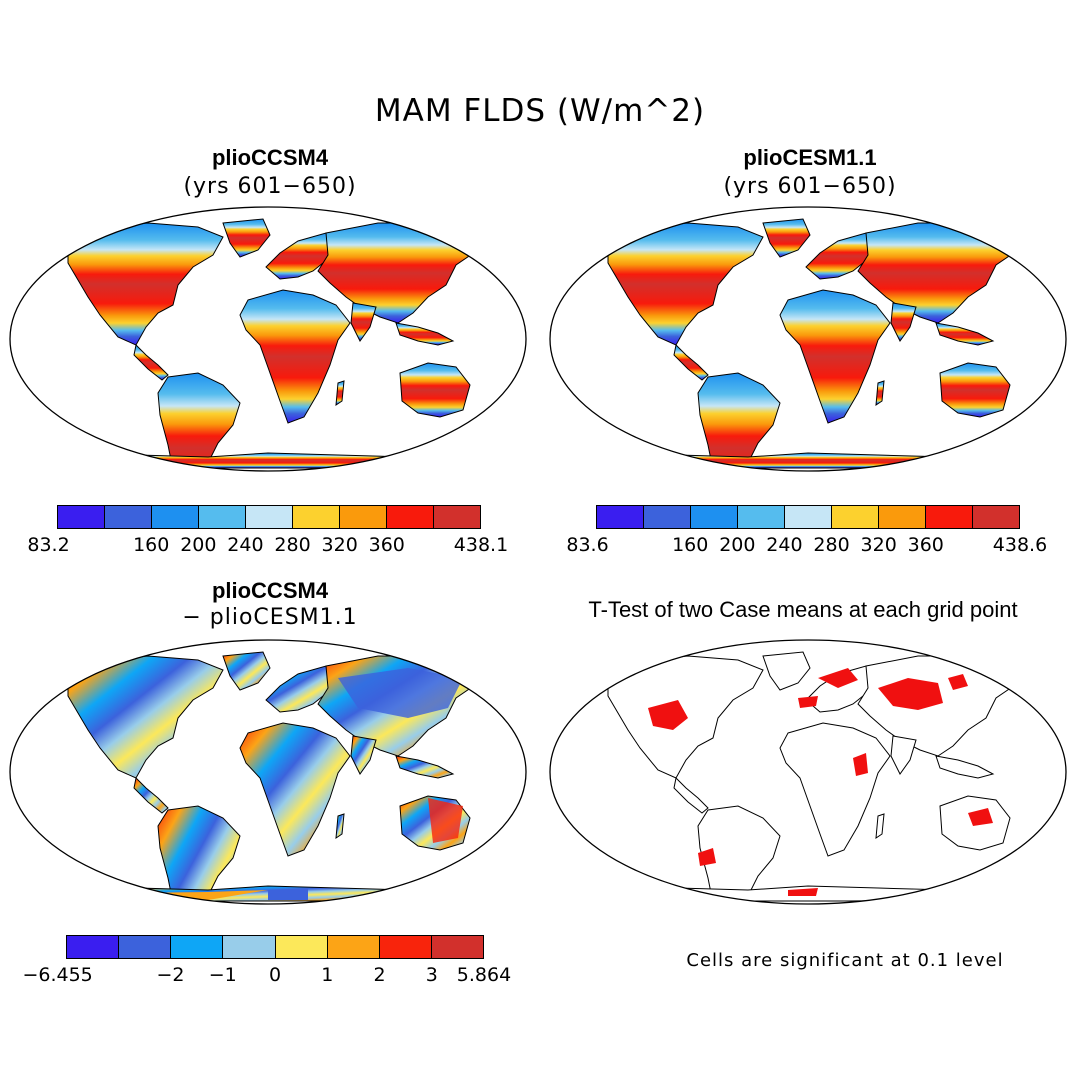  Describe the element at coordinates (808, 772) in the screenshot. I see `map-panel-d` at that location.